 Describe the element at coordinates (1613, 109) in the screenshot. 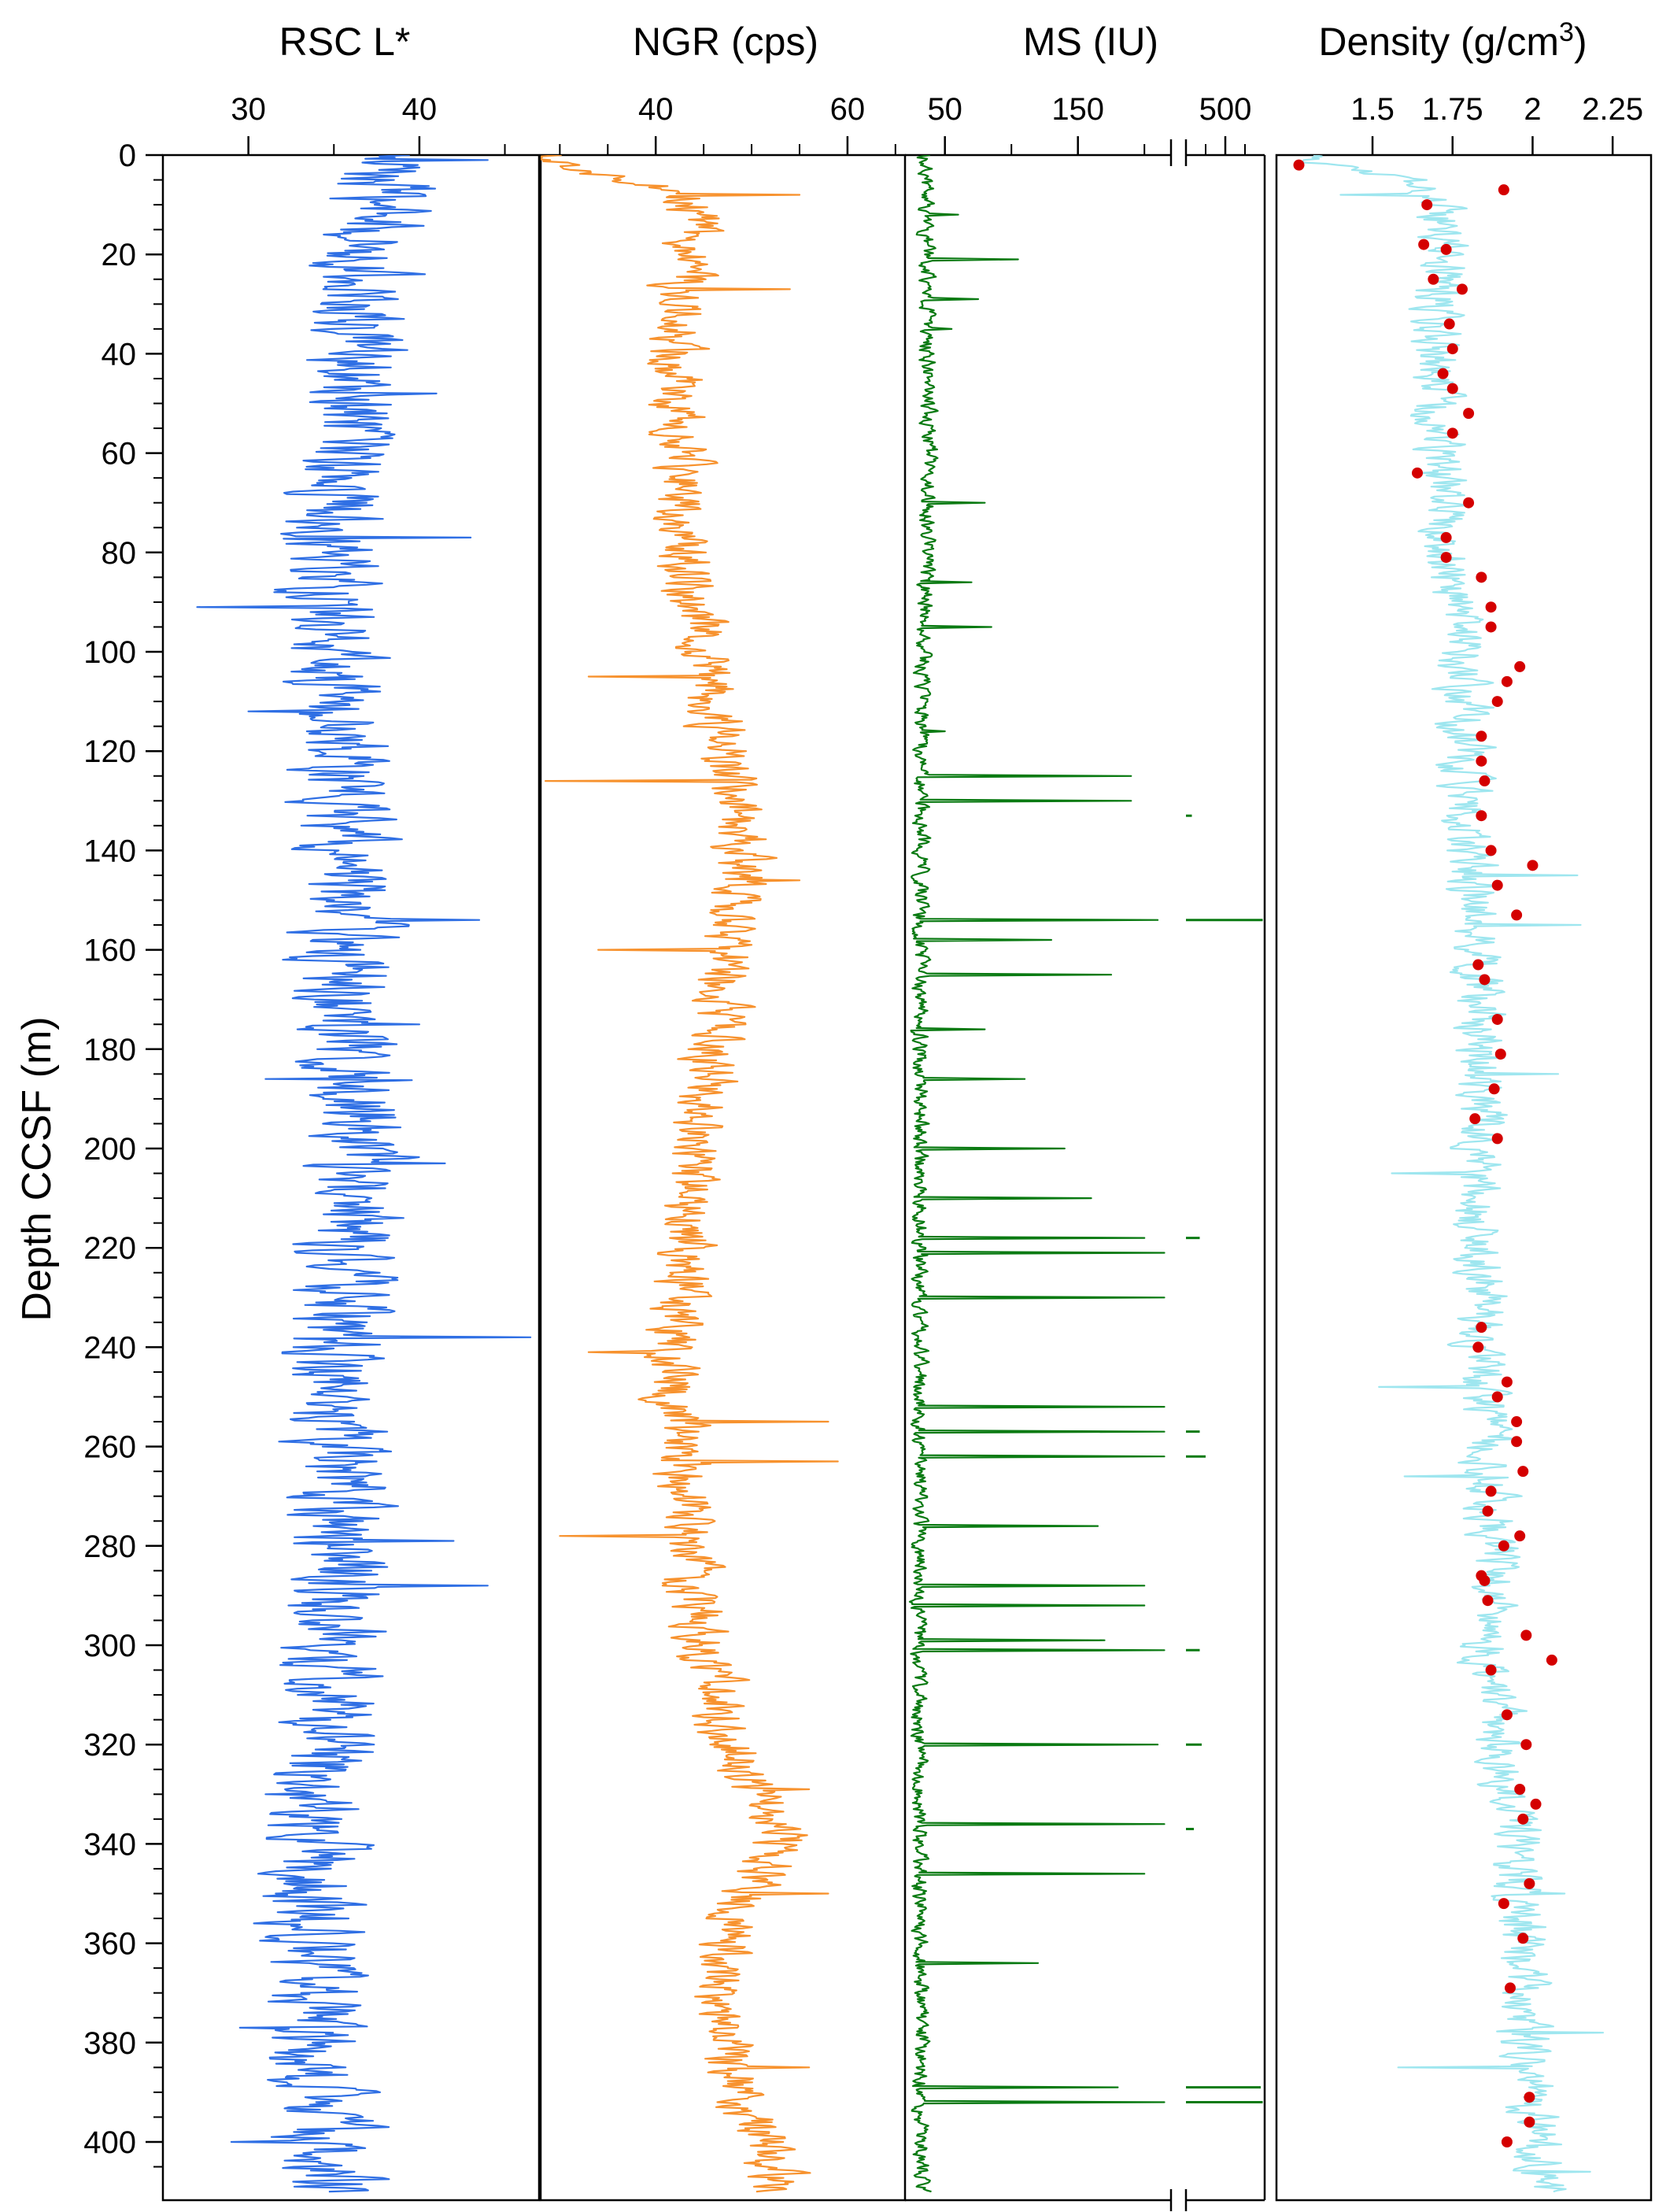

I see `x-tick-label: 2.25` at that location.